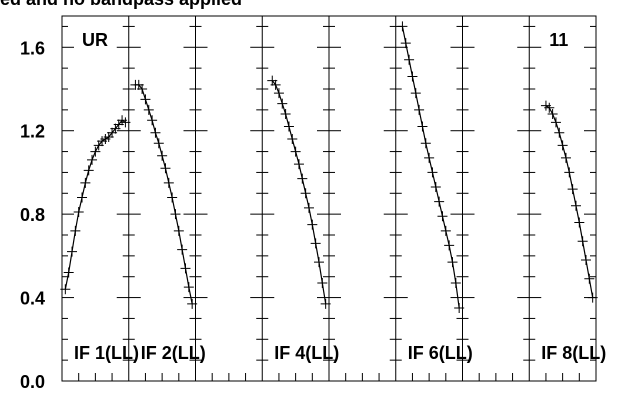 This screenshot has height=394, width=631. Describe the element at coordinates (573, 353) in the screenshot. I see `panel-label: IF 8(LL)` at that location.